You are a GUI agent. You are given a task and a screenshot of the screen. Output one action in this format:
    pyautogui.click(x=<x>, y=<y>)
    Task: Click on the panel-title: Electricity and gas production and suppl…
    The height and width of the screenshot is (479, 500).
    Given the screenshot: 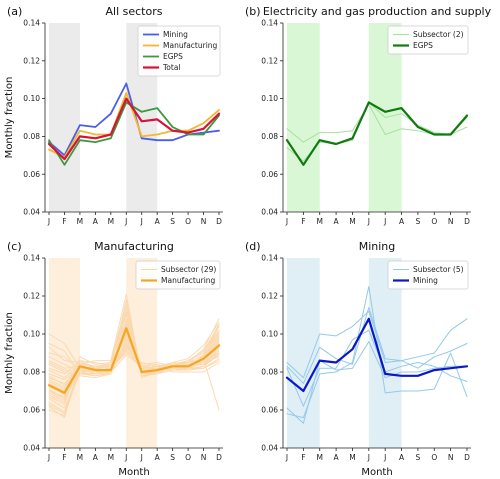 What is the action you would take?
    pyautogui.click(x=377, y=11)
    